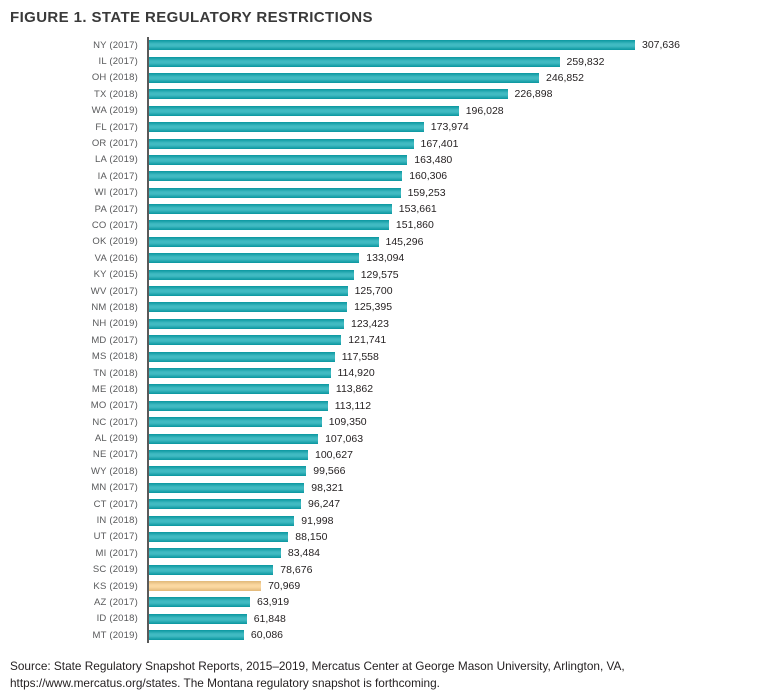 The image size is (768, 699). What do you see at coordinates (114, 225) in the screenshot?
I see `category-label: CO (2017)` at bounding box center [114, 225].